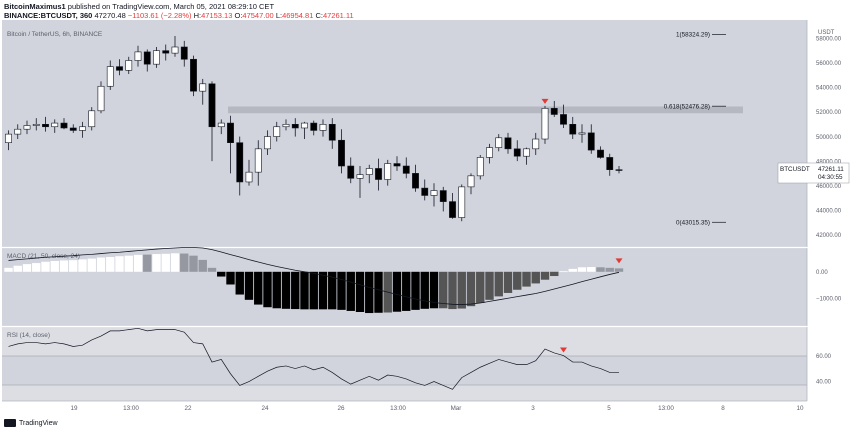 Image resolution: width=850 pixels, height=434 pixels. I want to click on resistance-zone, so click(485, 110).